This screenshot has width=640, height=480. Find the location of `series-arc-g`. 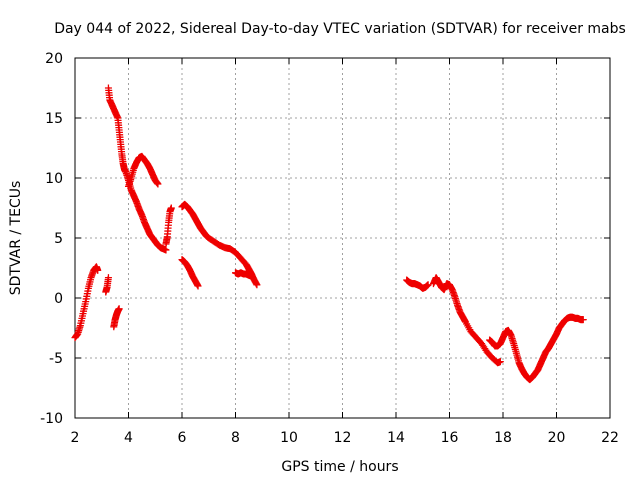

series-arc-g is located at coordinates (219, 244).